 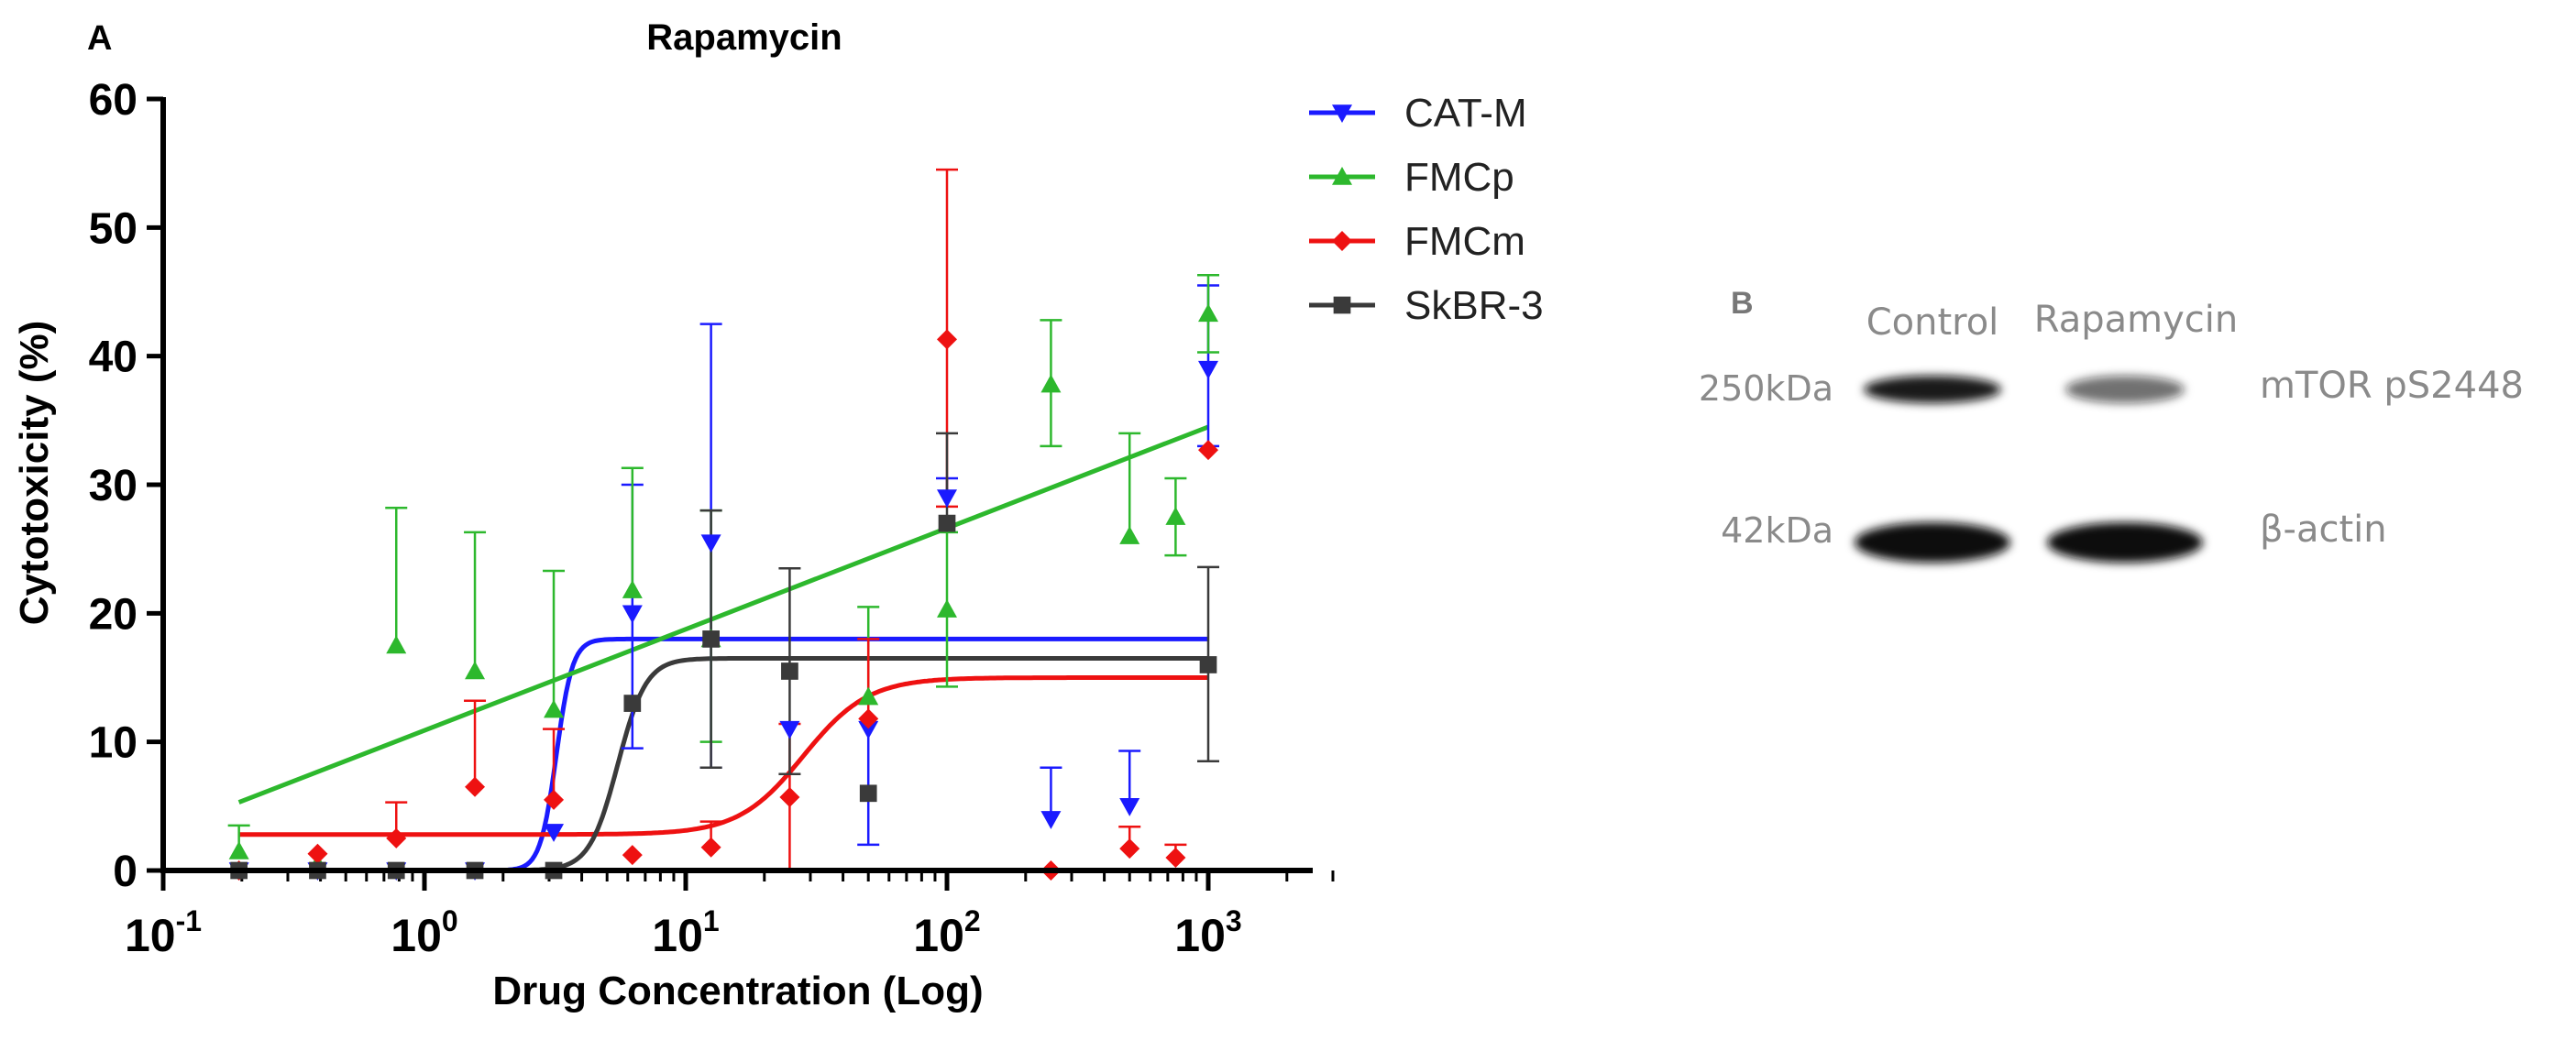 What do you see at coordinates (1742, 303) in the screenshot?
I see `panel-b-letter: B` at bounding box center [1742, 303].